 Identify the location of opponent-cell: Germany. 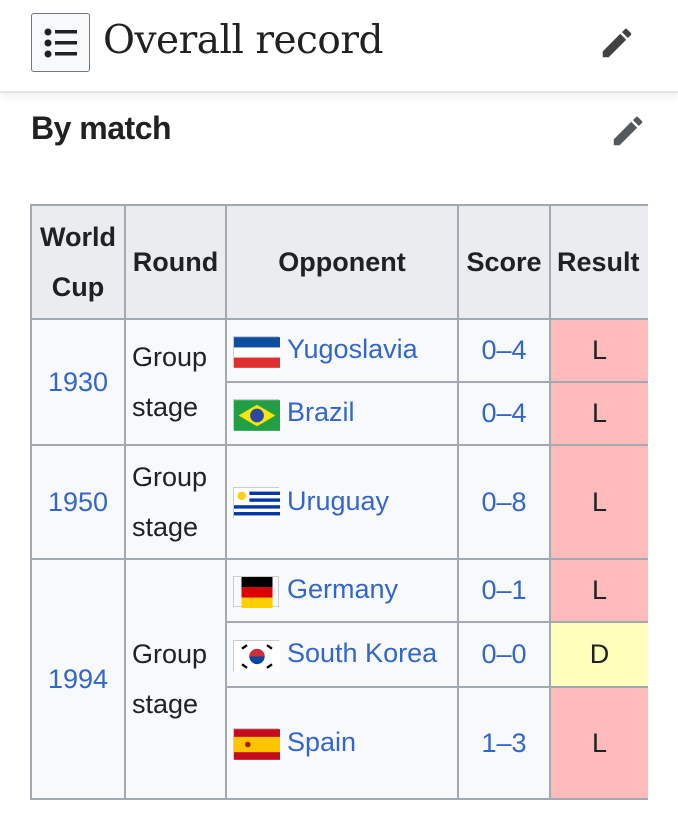
(342, 590).